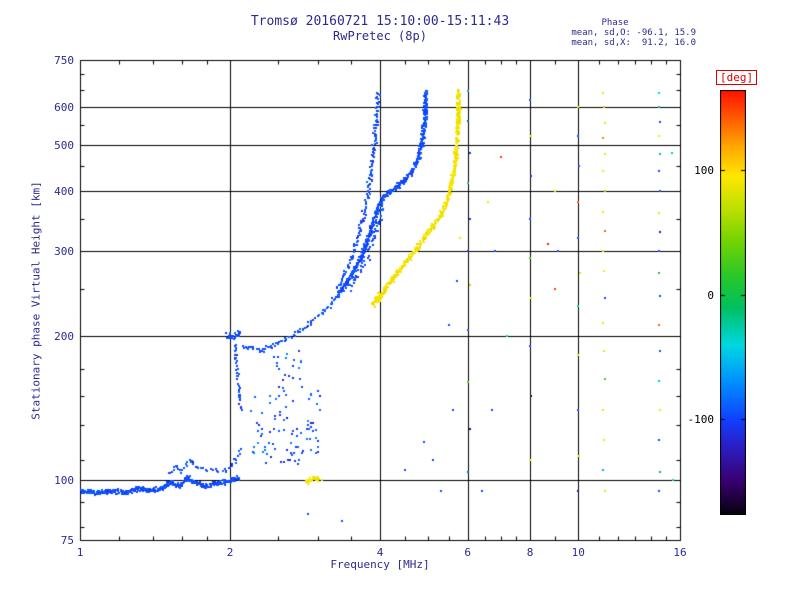 The width and height of the screenshot is (800, 600). What do you see at coordinates (380, 21) in the screenshot?
I see `plot-title: Tromsø 20160721 15:10:00-15:11:43` at bounding box center [380, 21].